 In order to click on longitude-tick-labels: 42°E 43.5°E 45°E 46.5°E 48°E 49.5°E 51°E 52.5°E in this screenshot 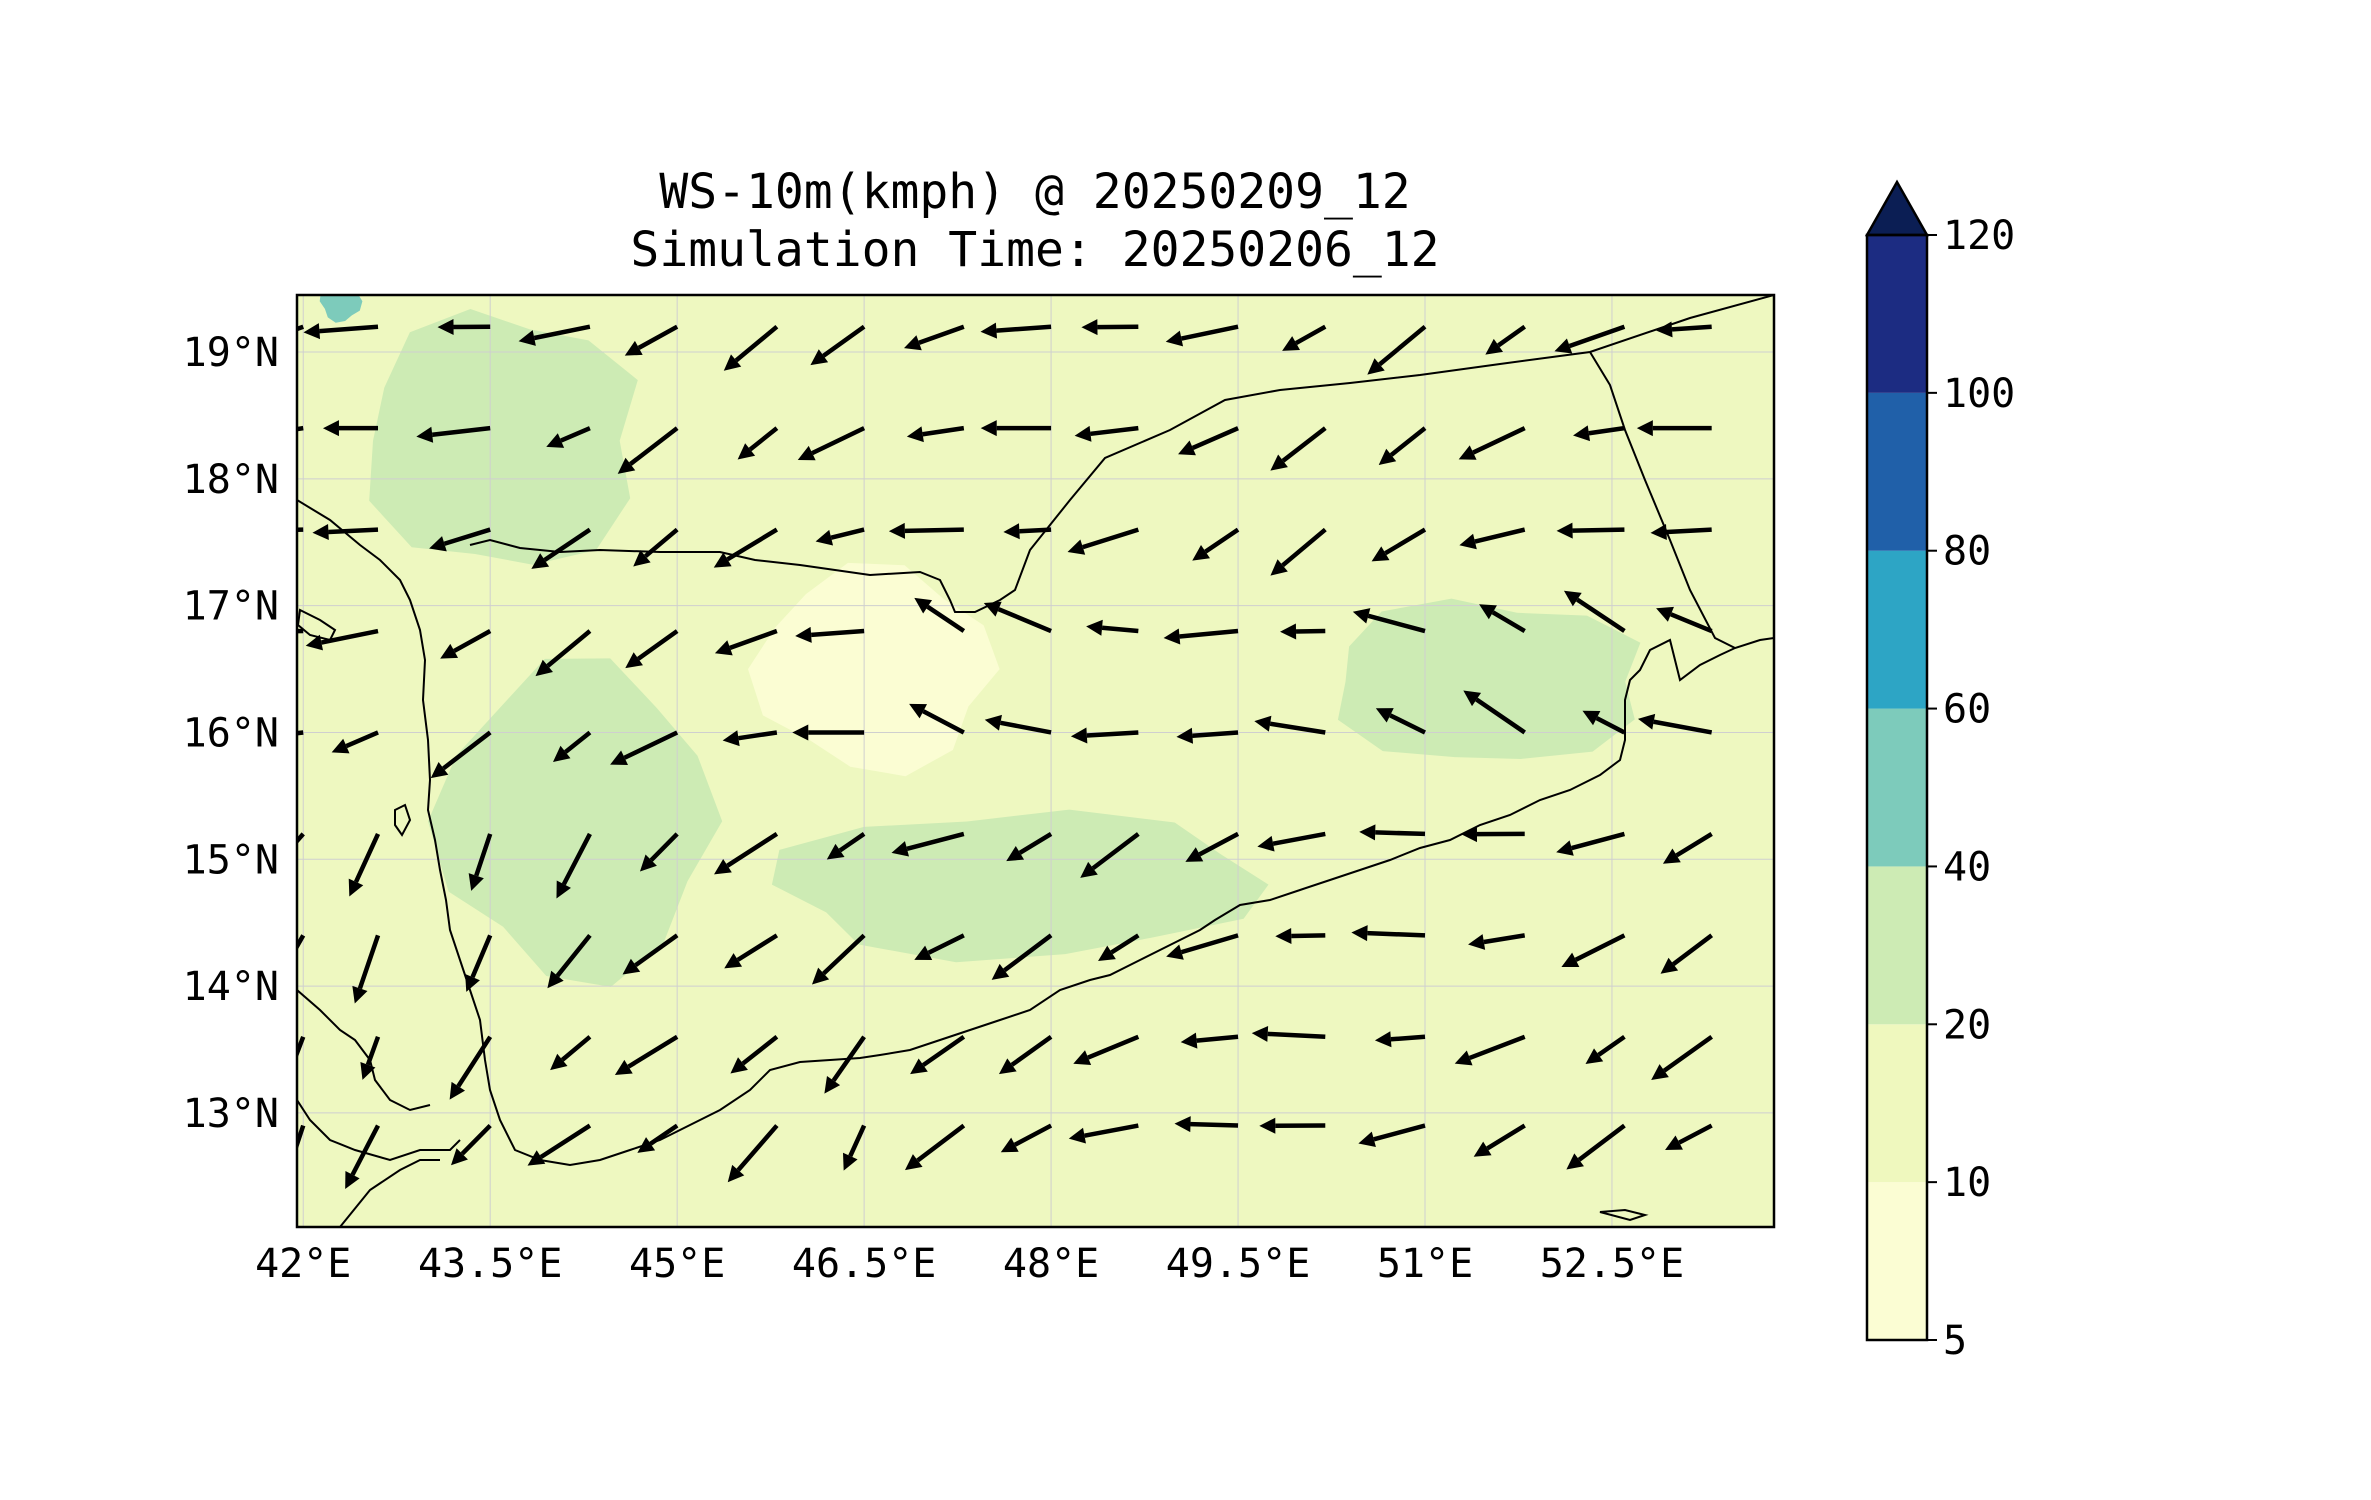, I will do `click(969, 1264)`.